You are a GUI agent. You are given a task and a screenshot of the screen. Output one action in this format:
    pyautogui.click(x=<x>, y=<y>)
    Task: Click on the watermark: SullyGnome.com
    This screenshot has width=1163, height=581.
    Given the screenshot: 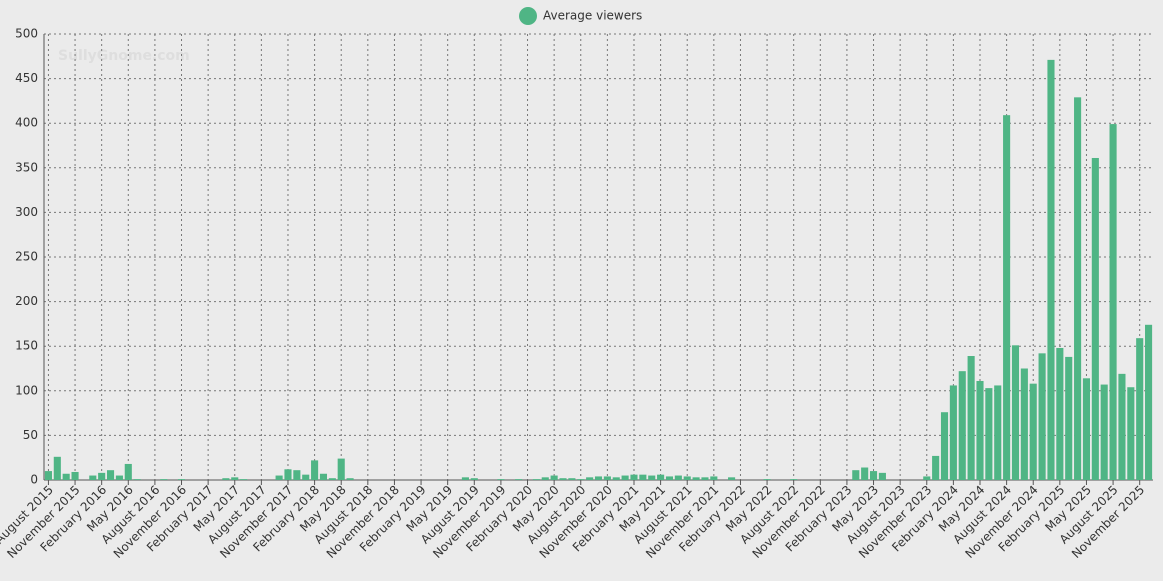 What is the action you would take?
    pyautogui.click(x=124, y=56)
    